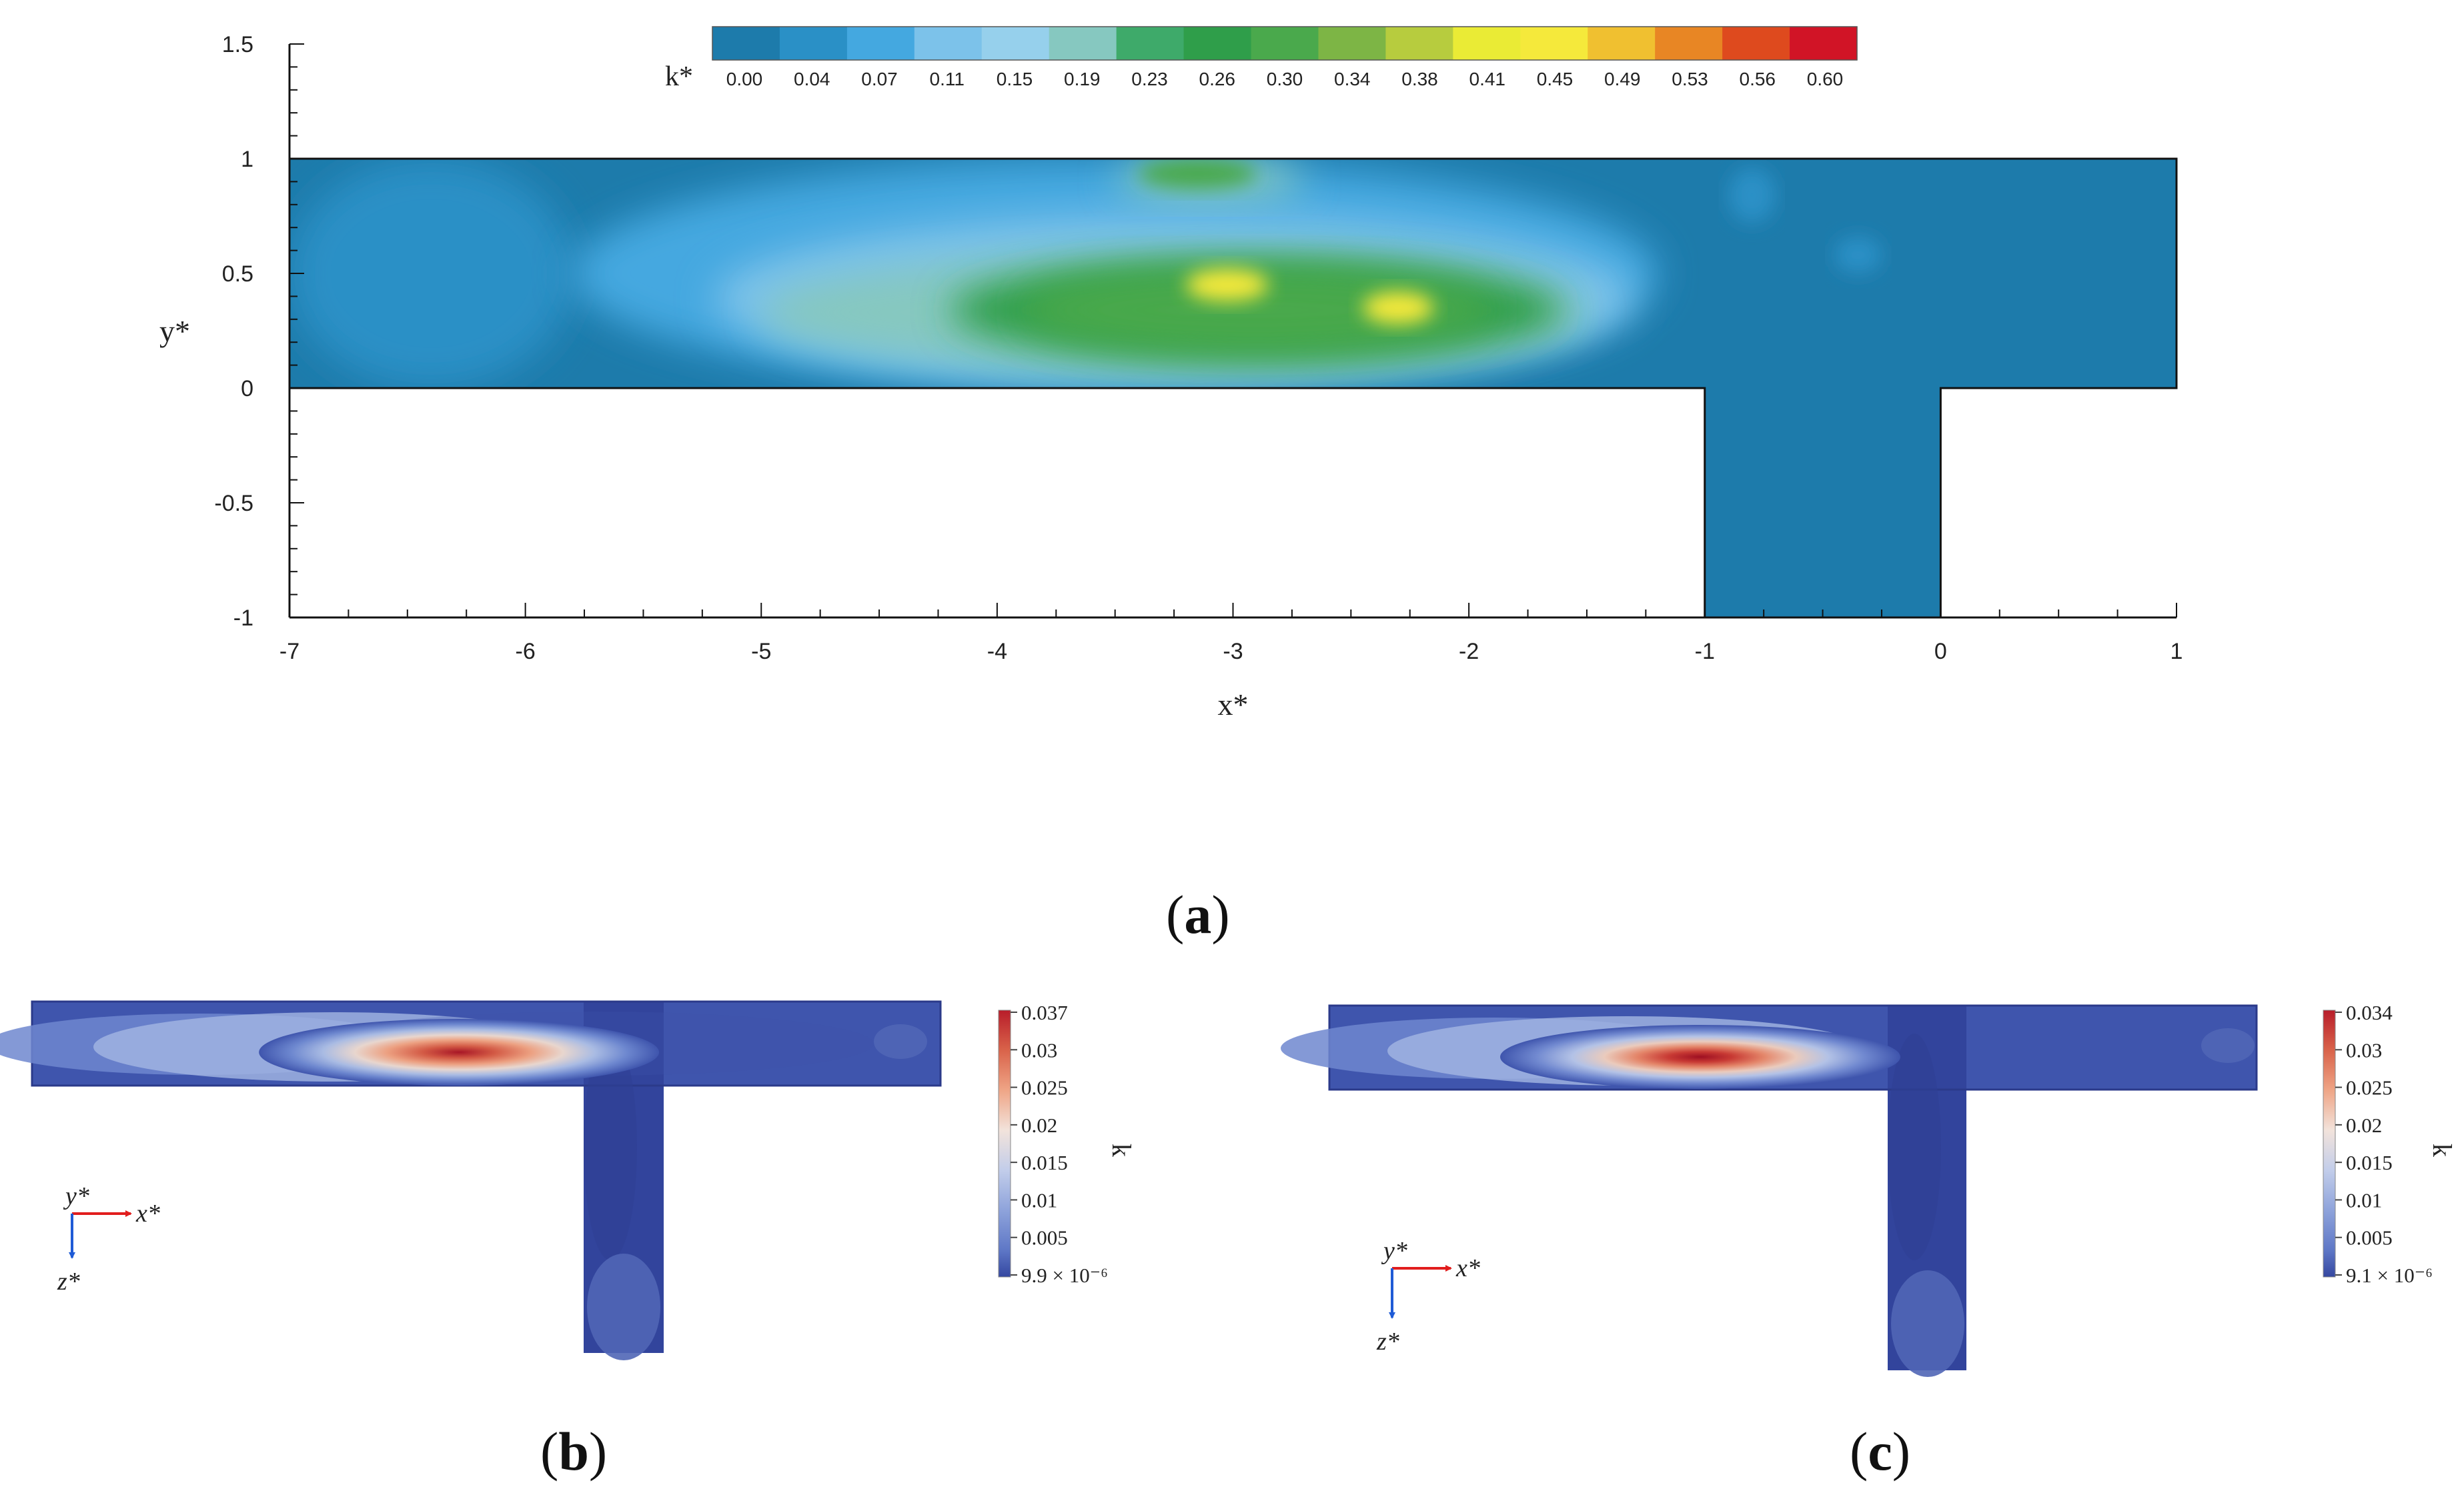 The image size is (2464, 1503). Describe the element at coordinates (1083, 79) in the screenshot. I see `panel-a-colorbar-tick: 0.19` at that location.